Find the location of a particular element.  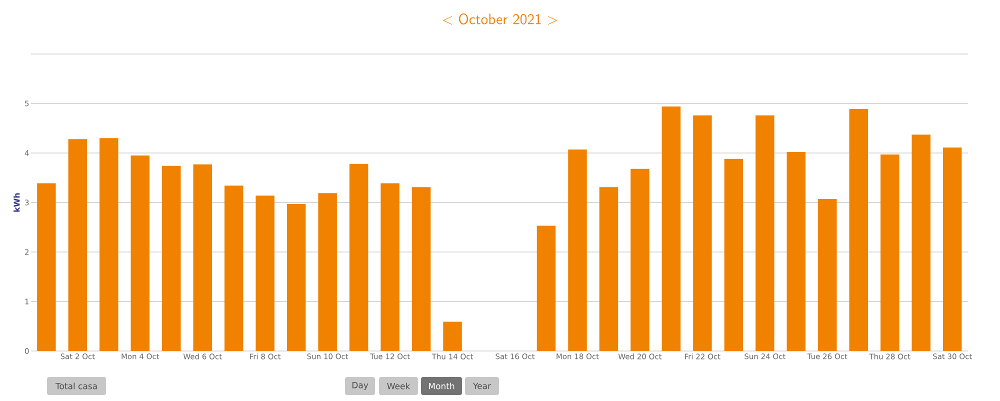

text: Month is located at coordinates (441, 386).